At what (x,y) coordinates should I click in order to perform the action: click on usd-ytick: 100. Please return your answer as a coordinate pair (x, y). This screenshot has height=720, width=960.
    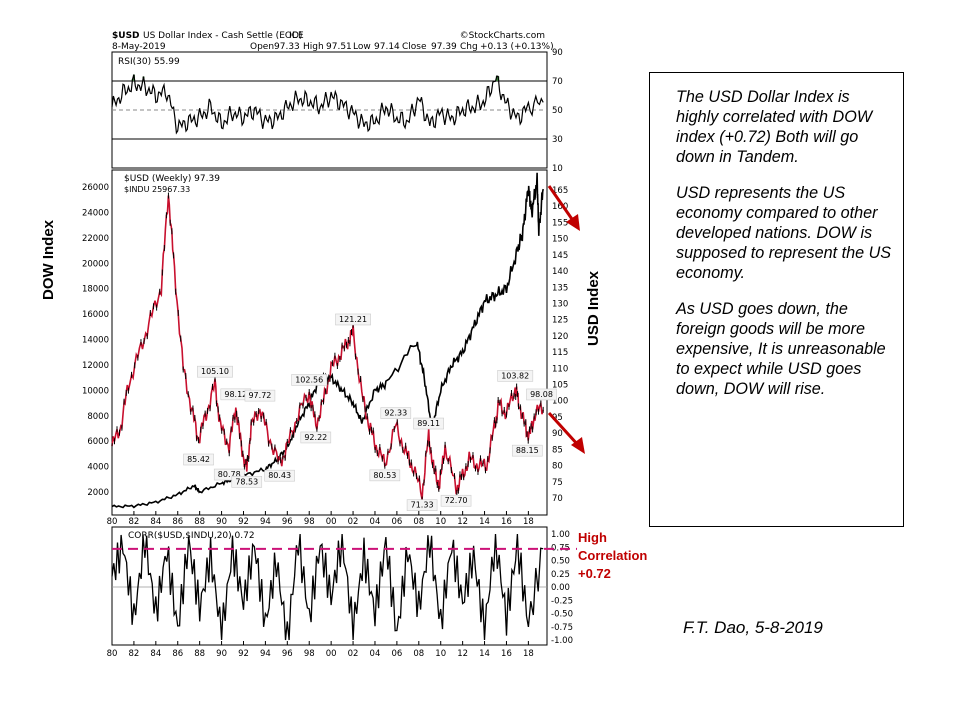
    Looking at the image, I should click on (560, 402).